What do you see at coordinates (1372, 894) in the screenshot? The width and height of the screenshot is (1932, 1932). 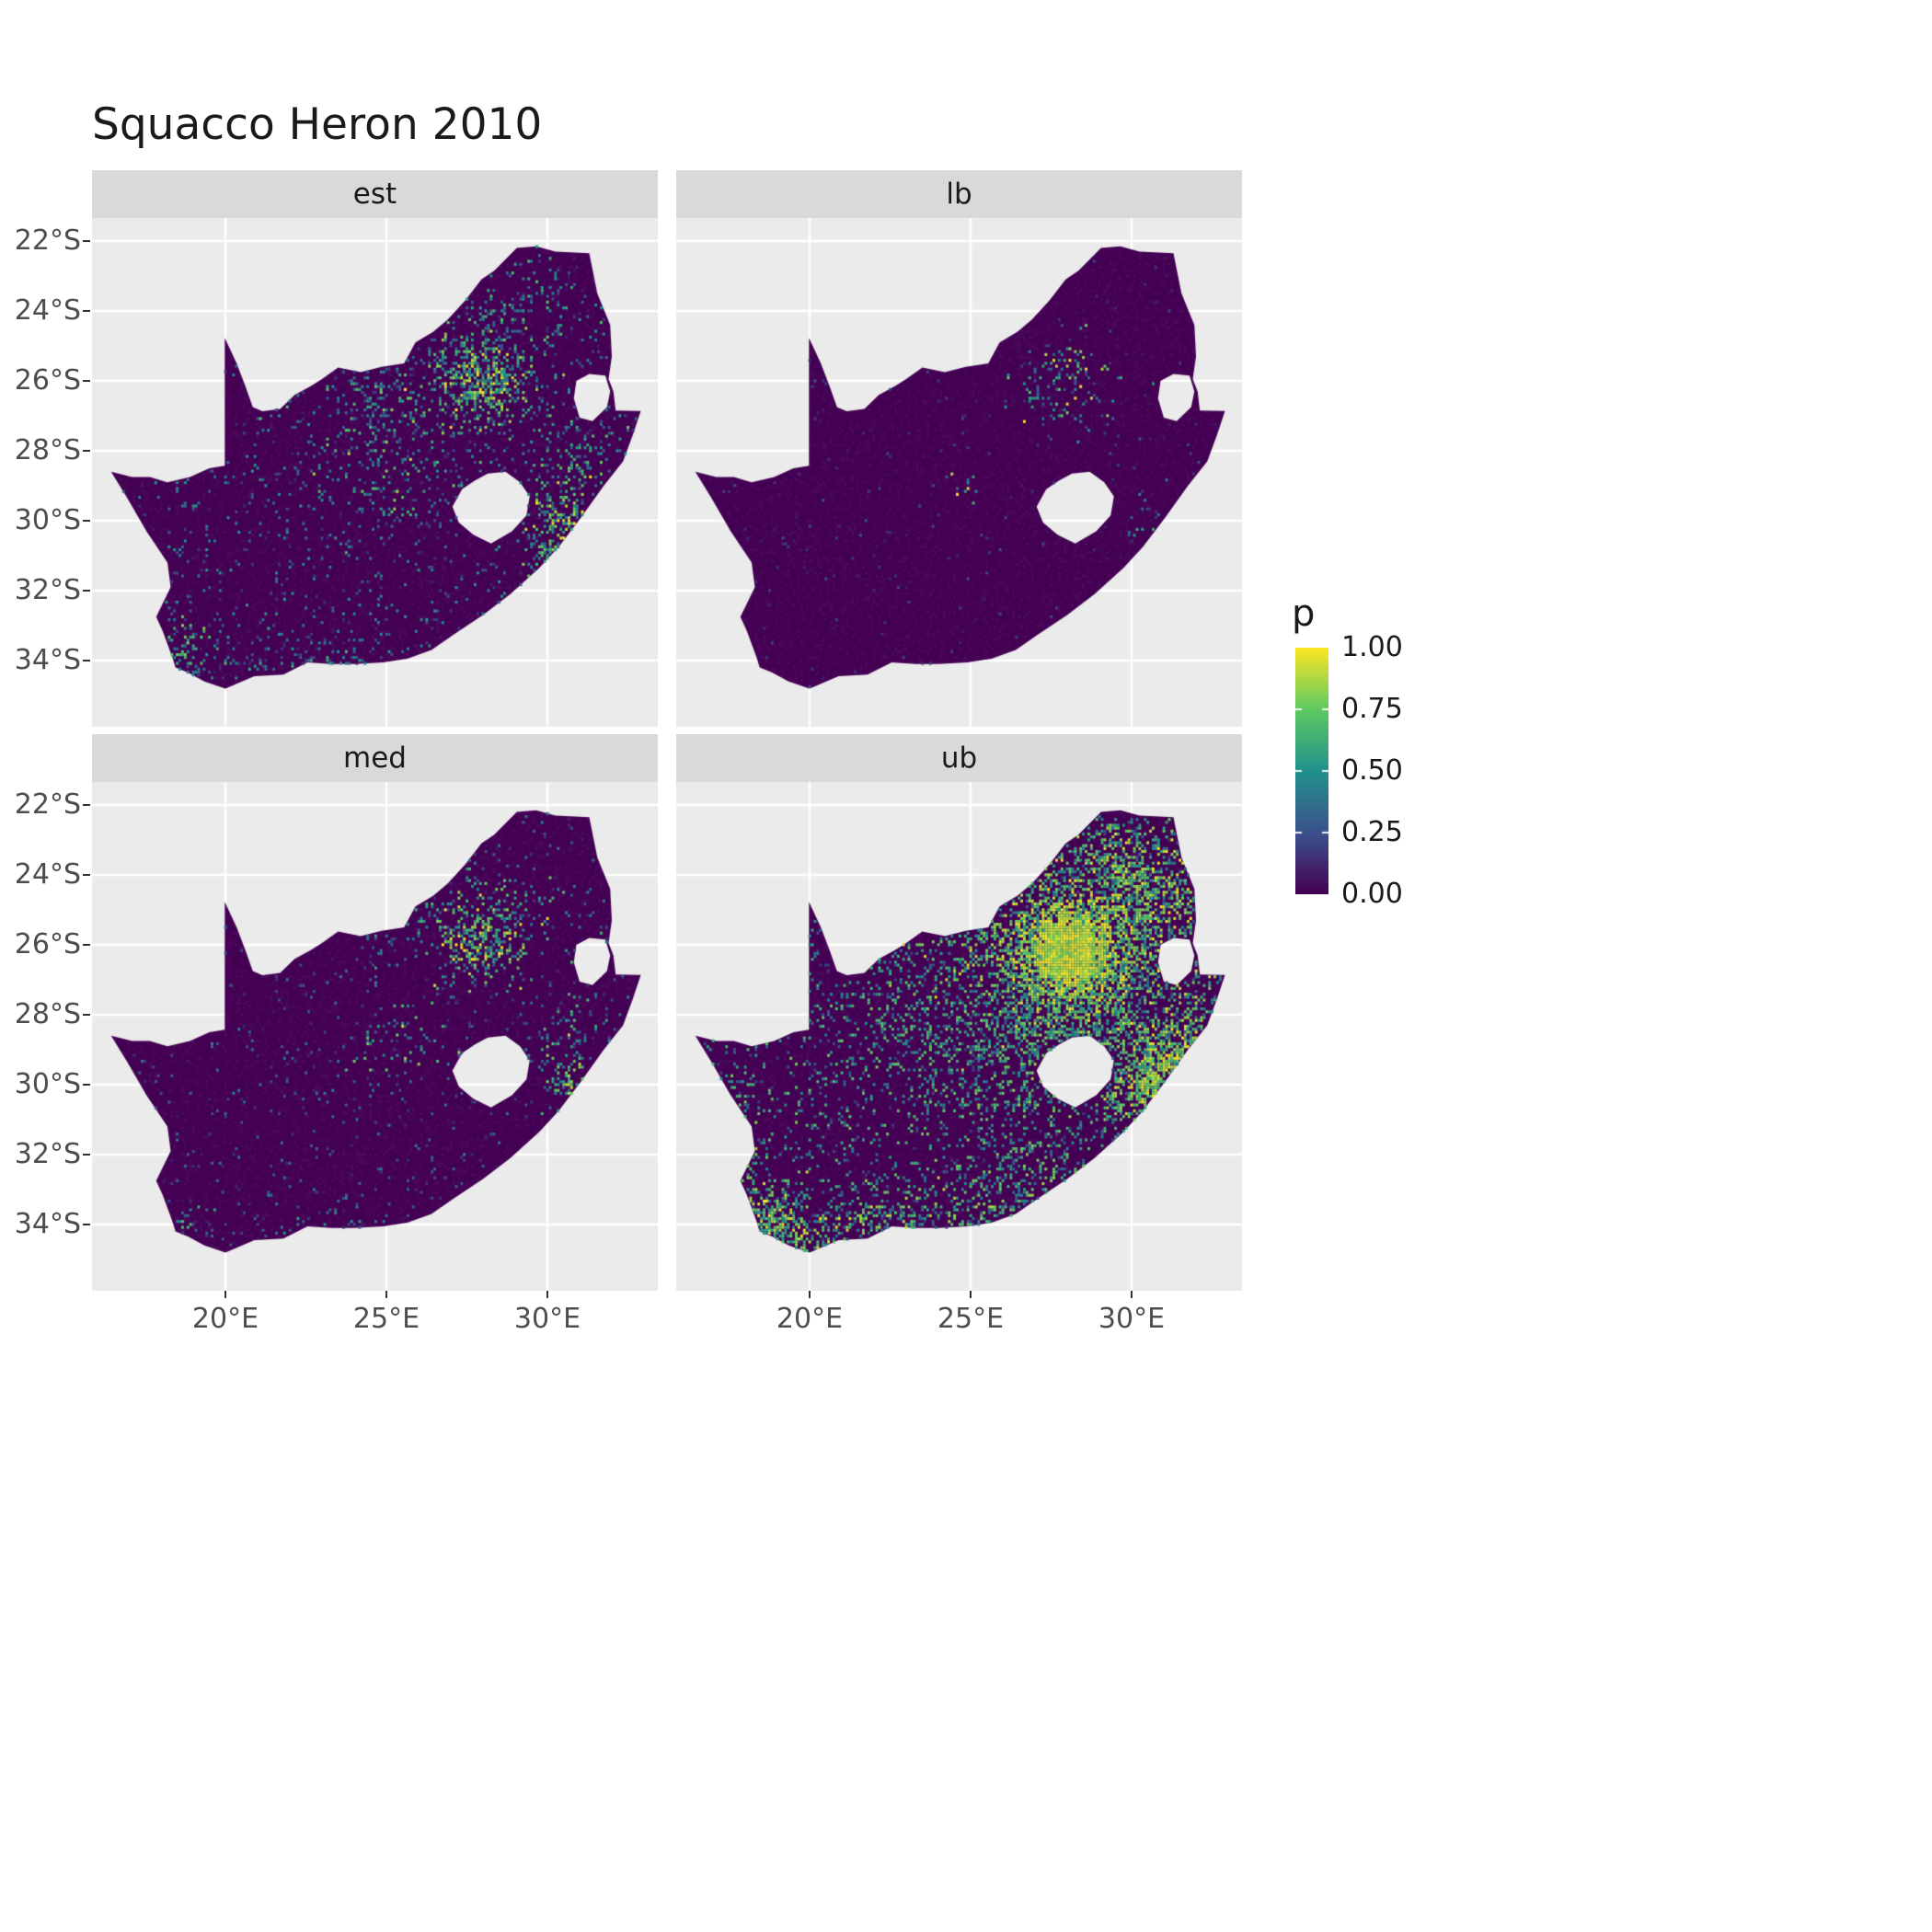 I see `legend-tick-label: 0.00` at bounding box center [1372, 894].